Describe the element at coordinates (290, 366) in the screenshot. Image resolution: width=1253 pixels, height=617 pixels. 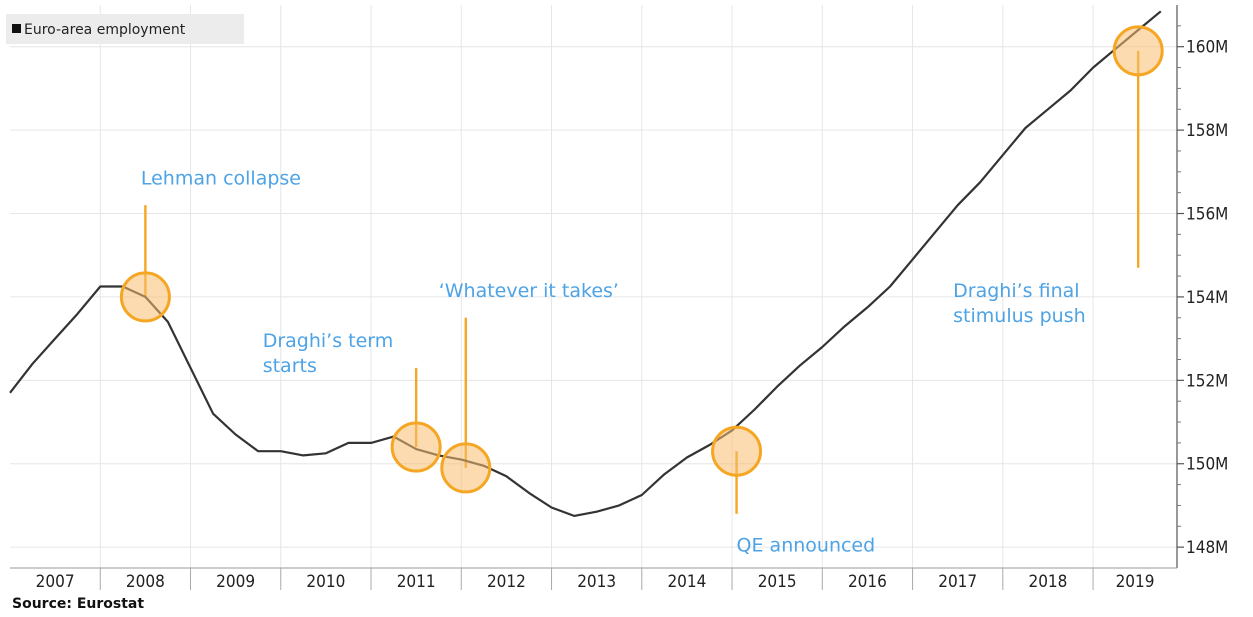
I see `annotation-label: starts` at that location.